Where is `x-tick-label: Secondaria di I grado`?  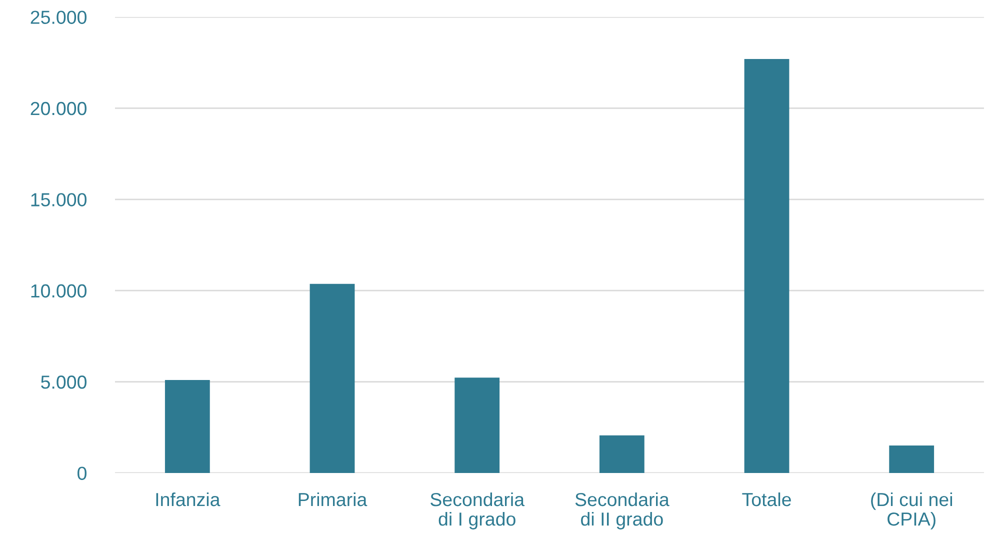
x-tick-label: Secondaria di I grado is located at coordinates (477, 511).